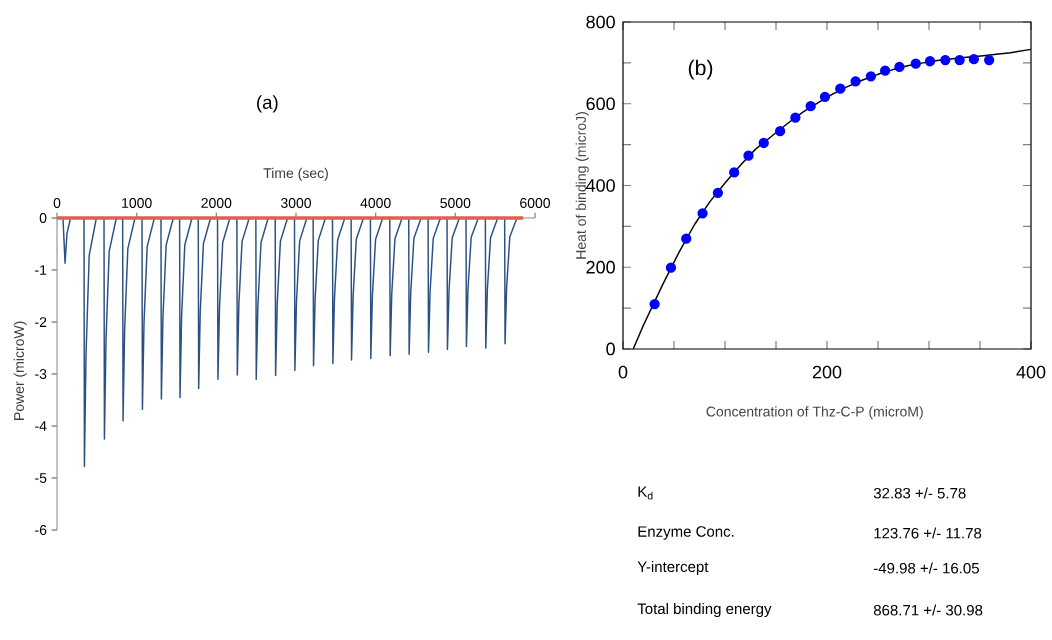 The height and width of the screenshot is (640, 1052). I want to click on text: Total binding energy, so click(704, 610).